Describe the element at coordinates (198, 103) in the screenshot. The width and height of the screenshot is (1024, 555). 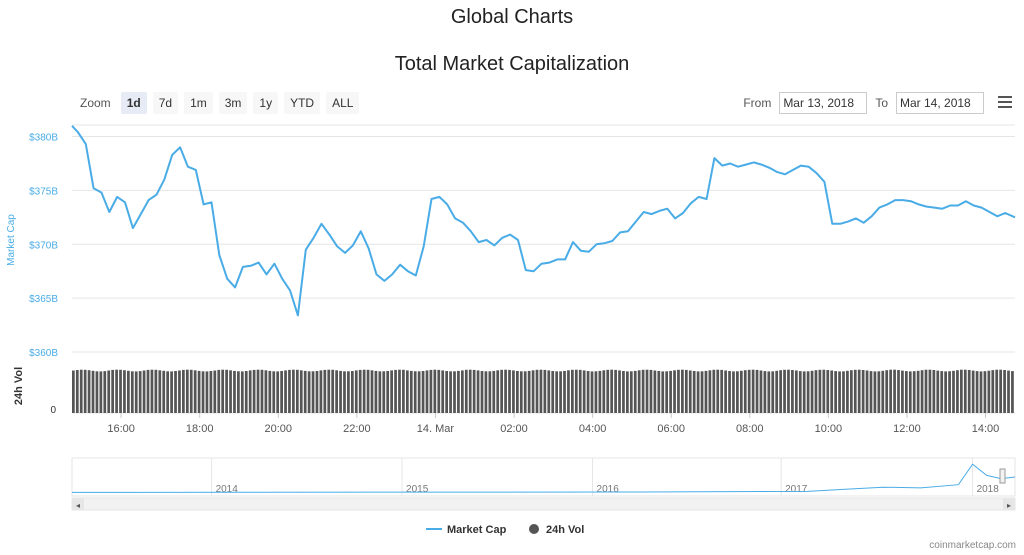
I see `zoom-1m-button: 1m` at that location.